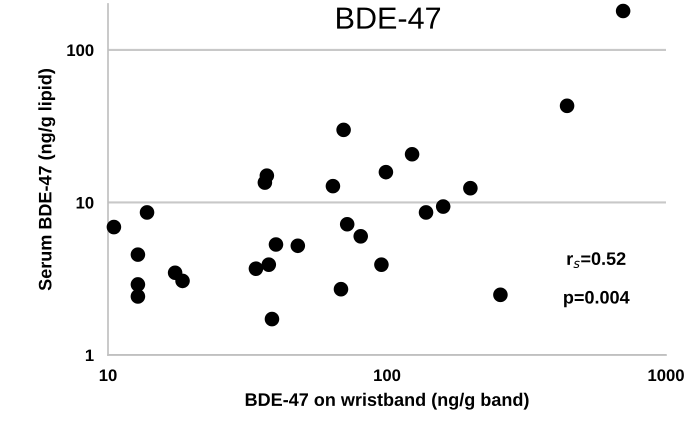  Describe the element at coordinates (85, 202) in the screenshot. I see `y-tick-label: 10` at that location.